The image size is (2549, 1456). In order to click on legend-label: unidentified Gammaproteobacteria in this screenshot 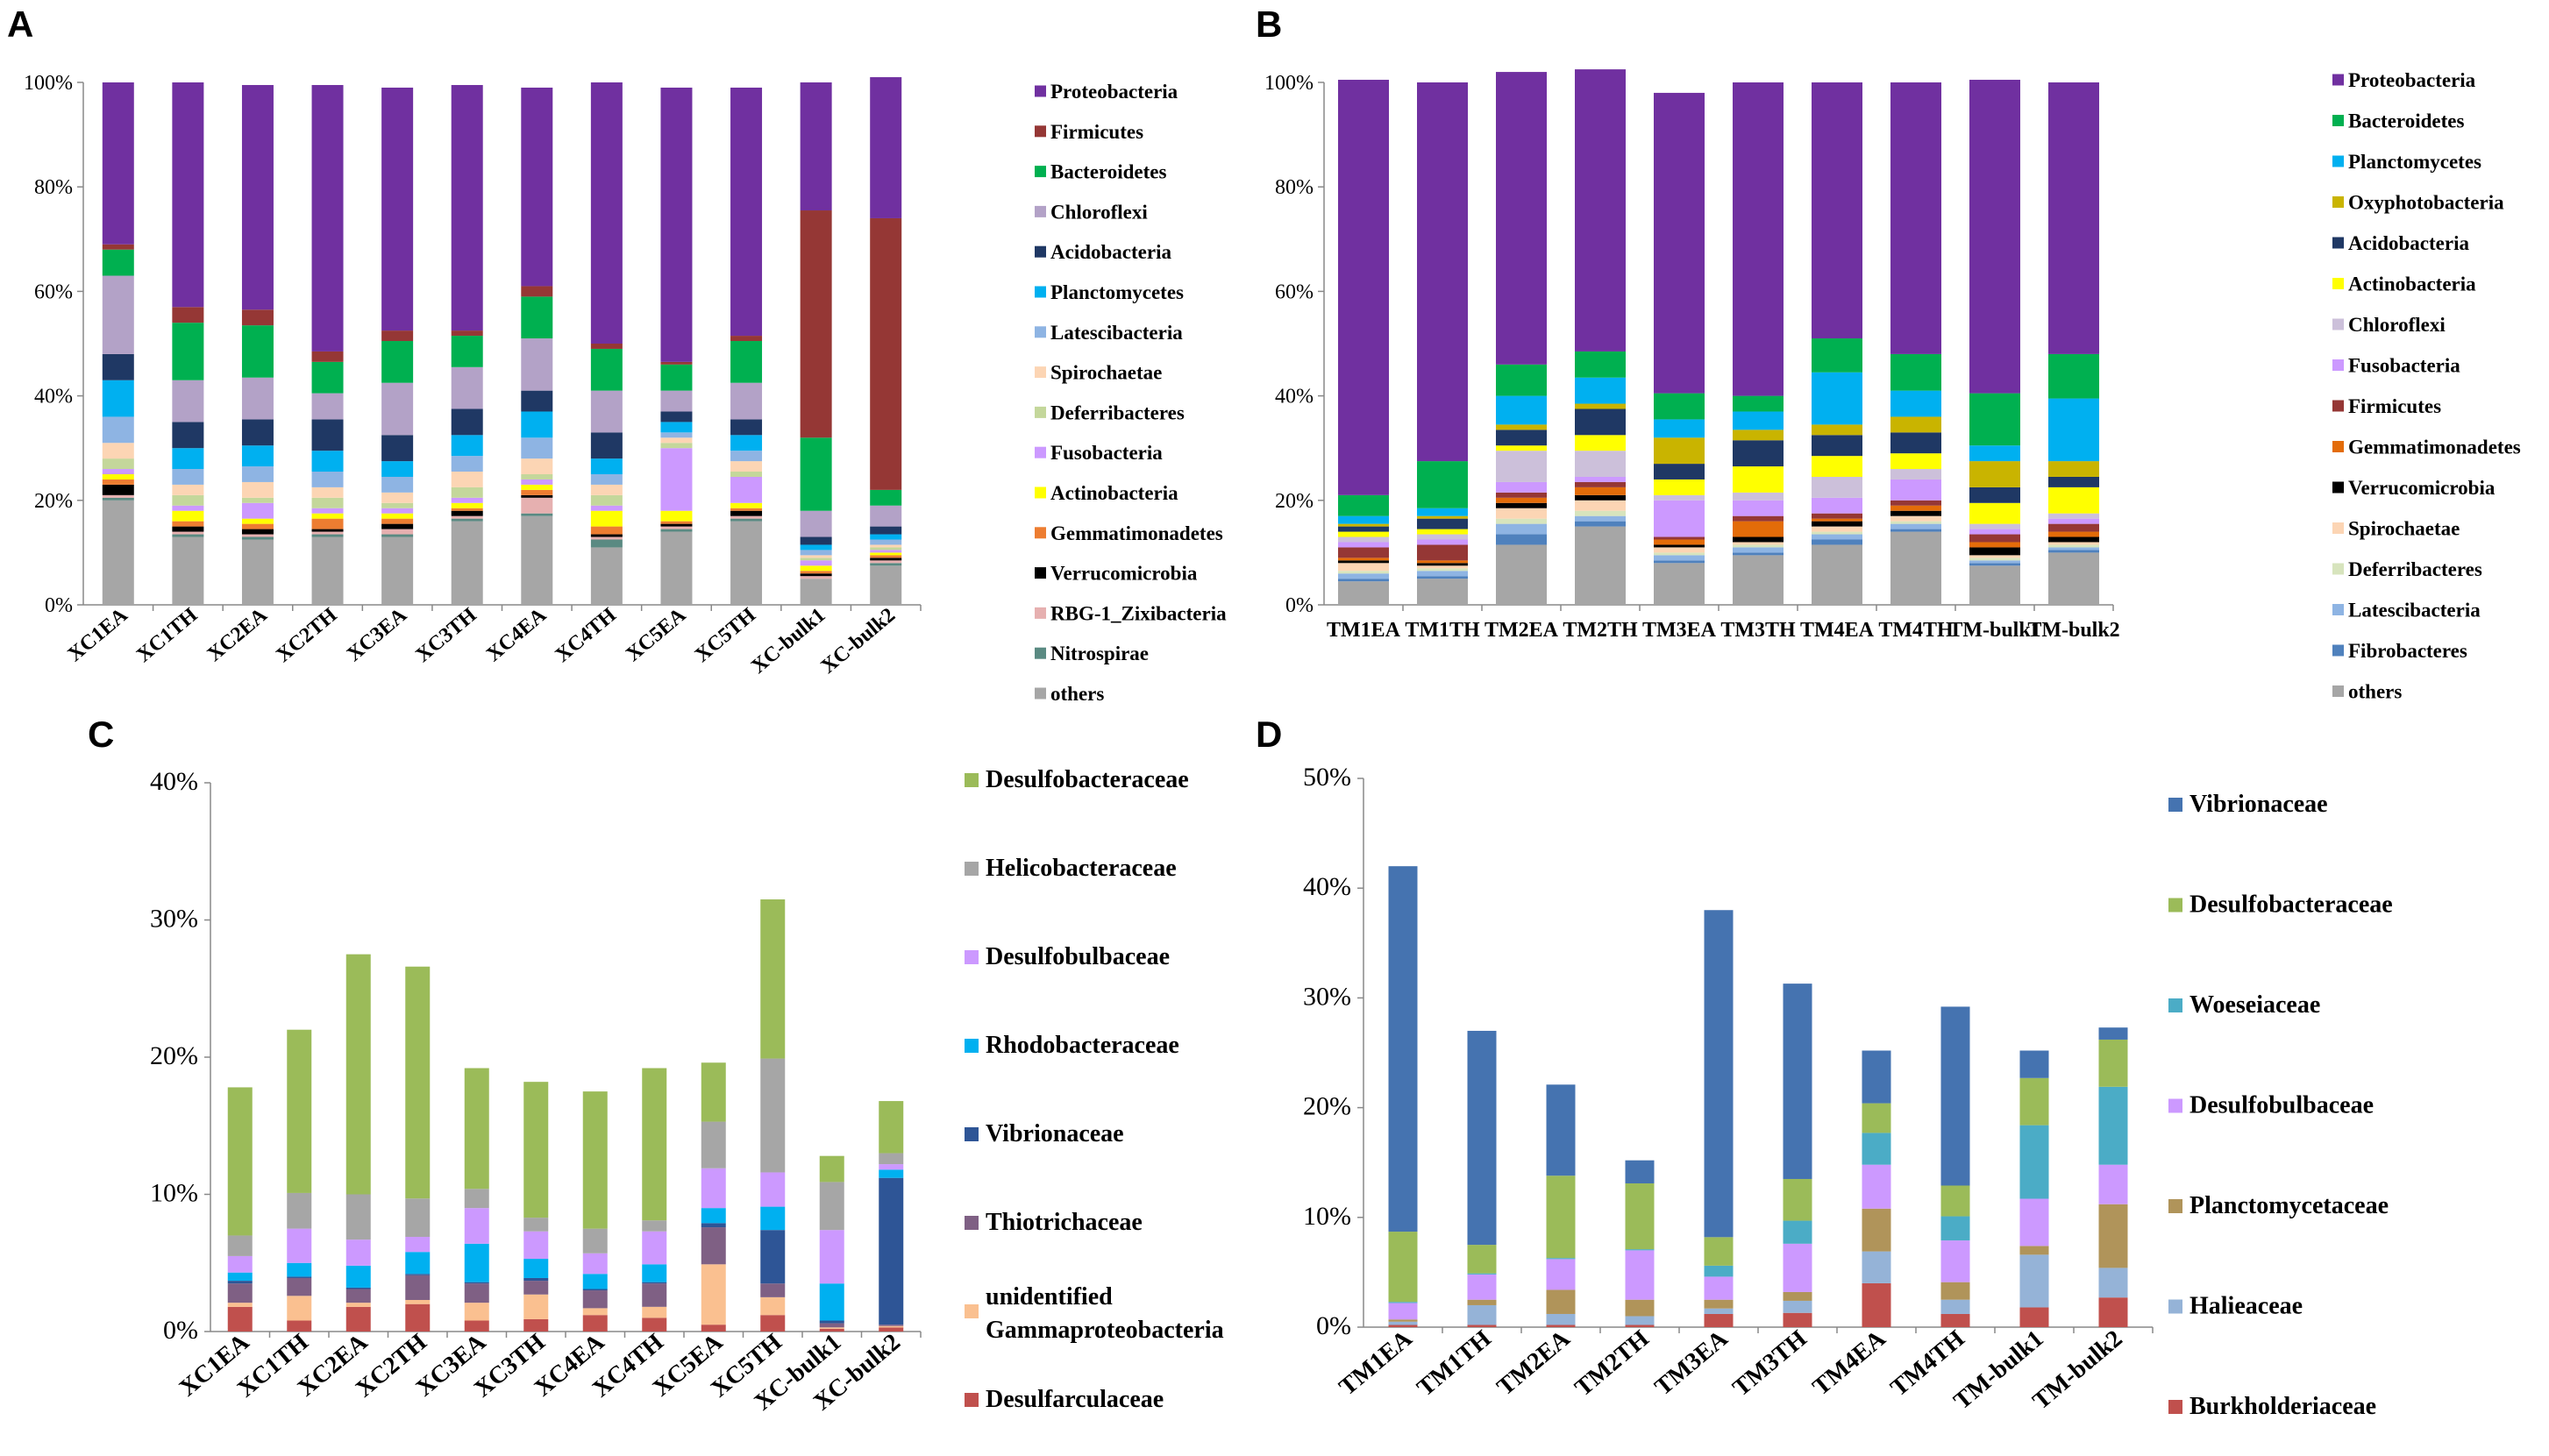, I will do `click(1105, 1313)`.